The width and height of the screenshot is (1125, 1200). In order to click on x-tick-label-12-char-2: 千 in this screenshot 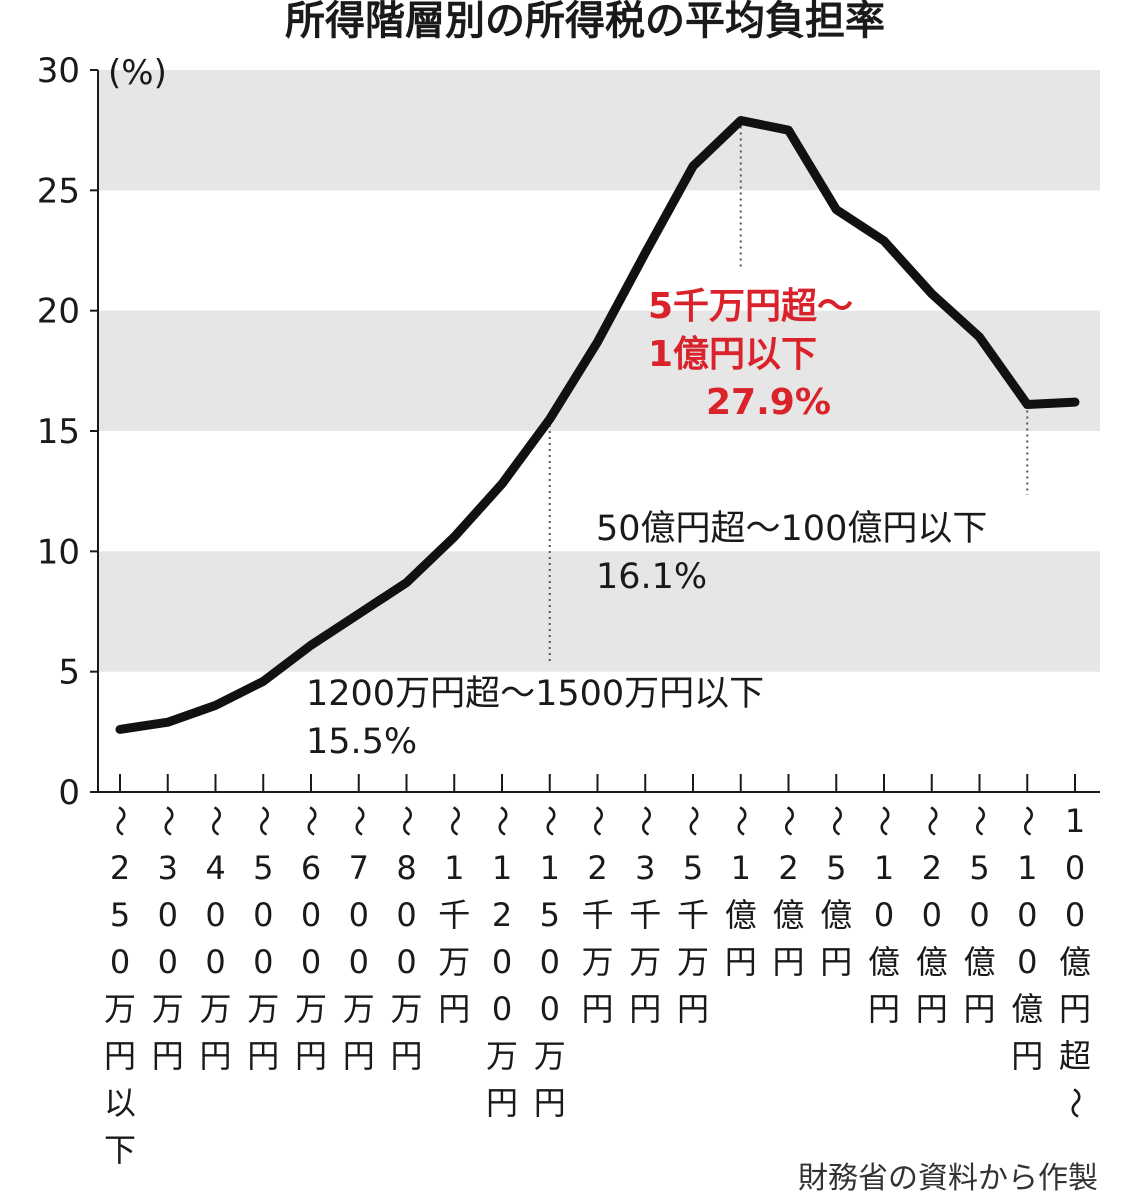, I will do `click(693, 915)`.